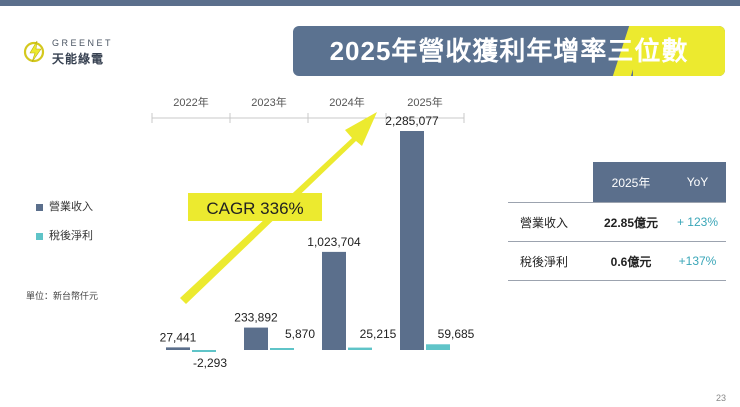 The image size is (740, 407). I want to click on data-label-net-income: 25,215, so click(378, 334).